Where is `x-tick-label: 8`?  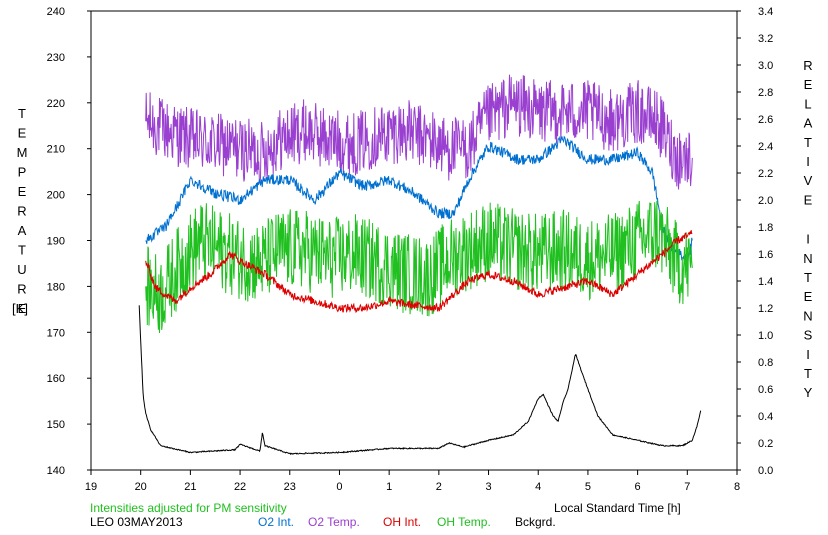
x-tick-label: 8 is located at coordinates (737, 487).